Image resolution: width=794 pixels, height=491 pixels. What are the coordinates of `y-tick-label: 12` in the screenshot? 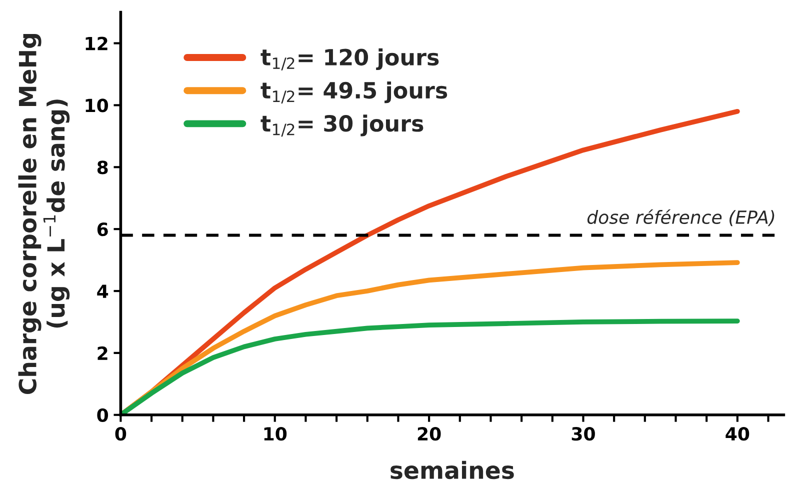 It's located at (97, 43).